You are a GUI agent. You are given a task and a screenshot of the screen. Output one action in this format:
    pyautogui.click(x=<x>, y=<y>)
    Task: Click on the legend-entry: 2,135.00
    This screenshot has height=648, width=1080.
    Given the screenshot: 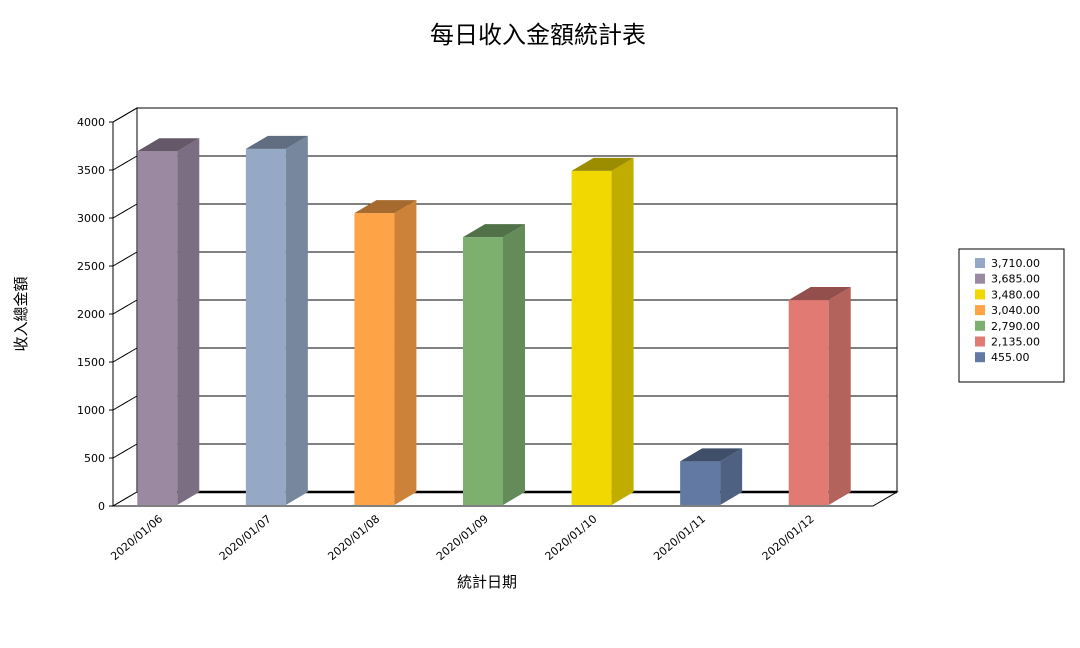 What is the action you would take?
    pyautogui.click(x=1007, y=342)
    